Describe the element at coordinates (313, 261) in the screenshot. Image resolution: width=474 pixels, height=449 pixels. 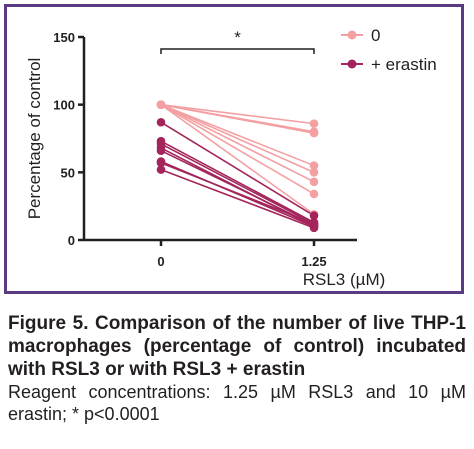
I see `x-tick-label: 1.25` at that location.